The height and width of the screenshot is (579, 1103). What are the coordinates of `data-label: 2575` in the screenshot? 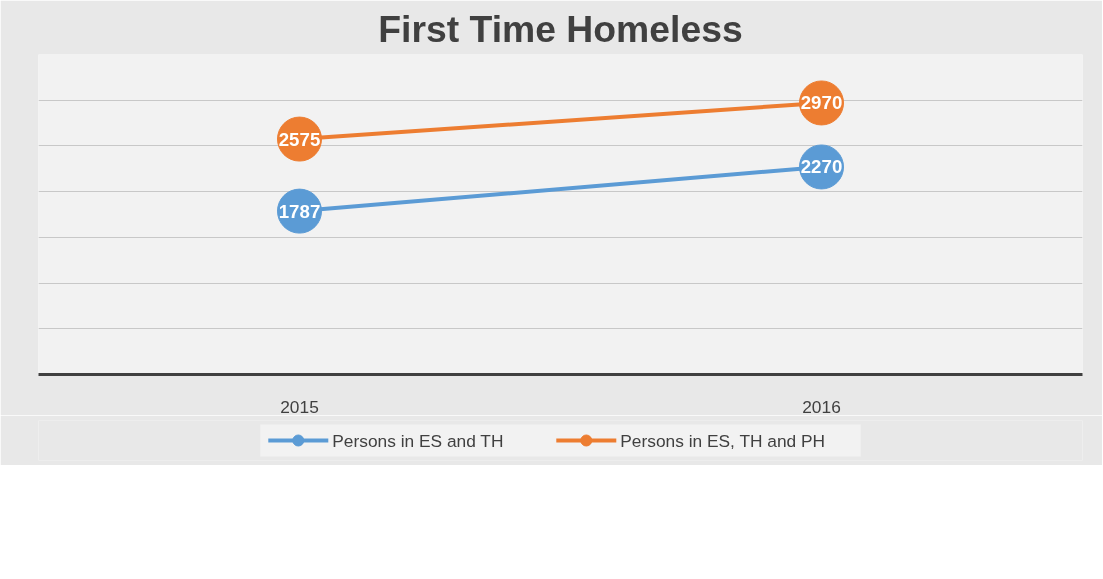 It's located at (299, 139).